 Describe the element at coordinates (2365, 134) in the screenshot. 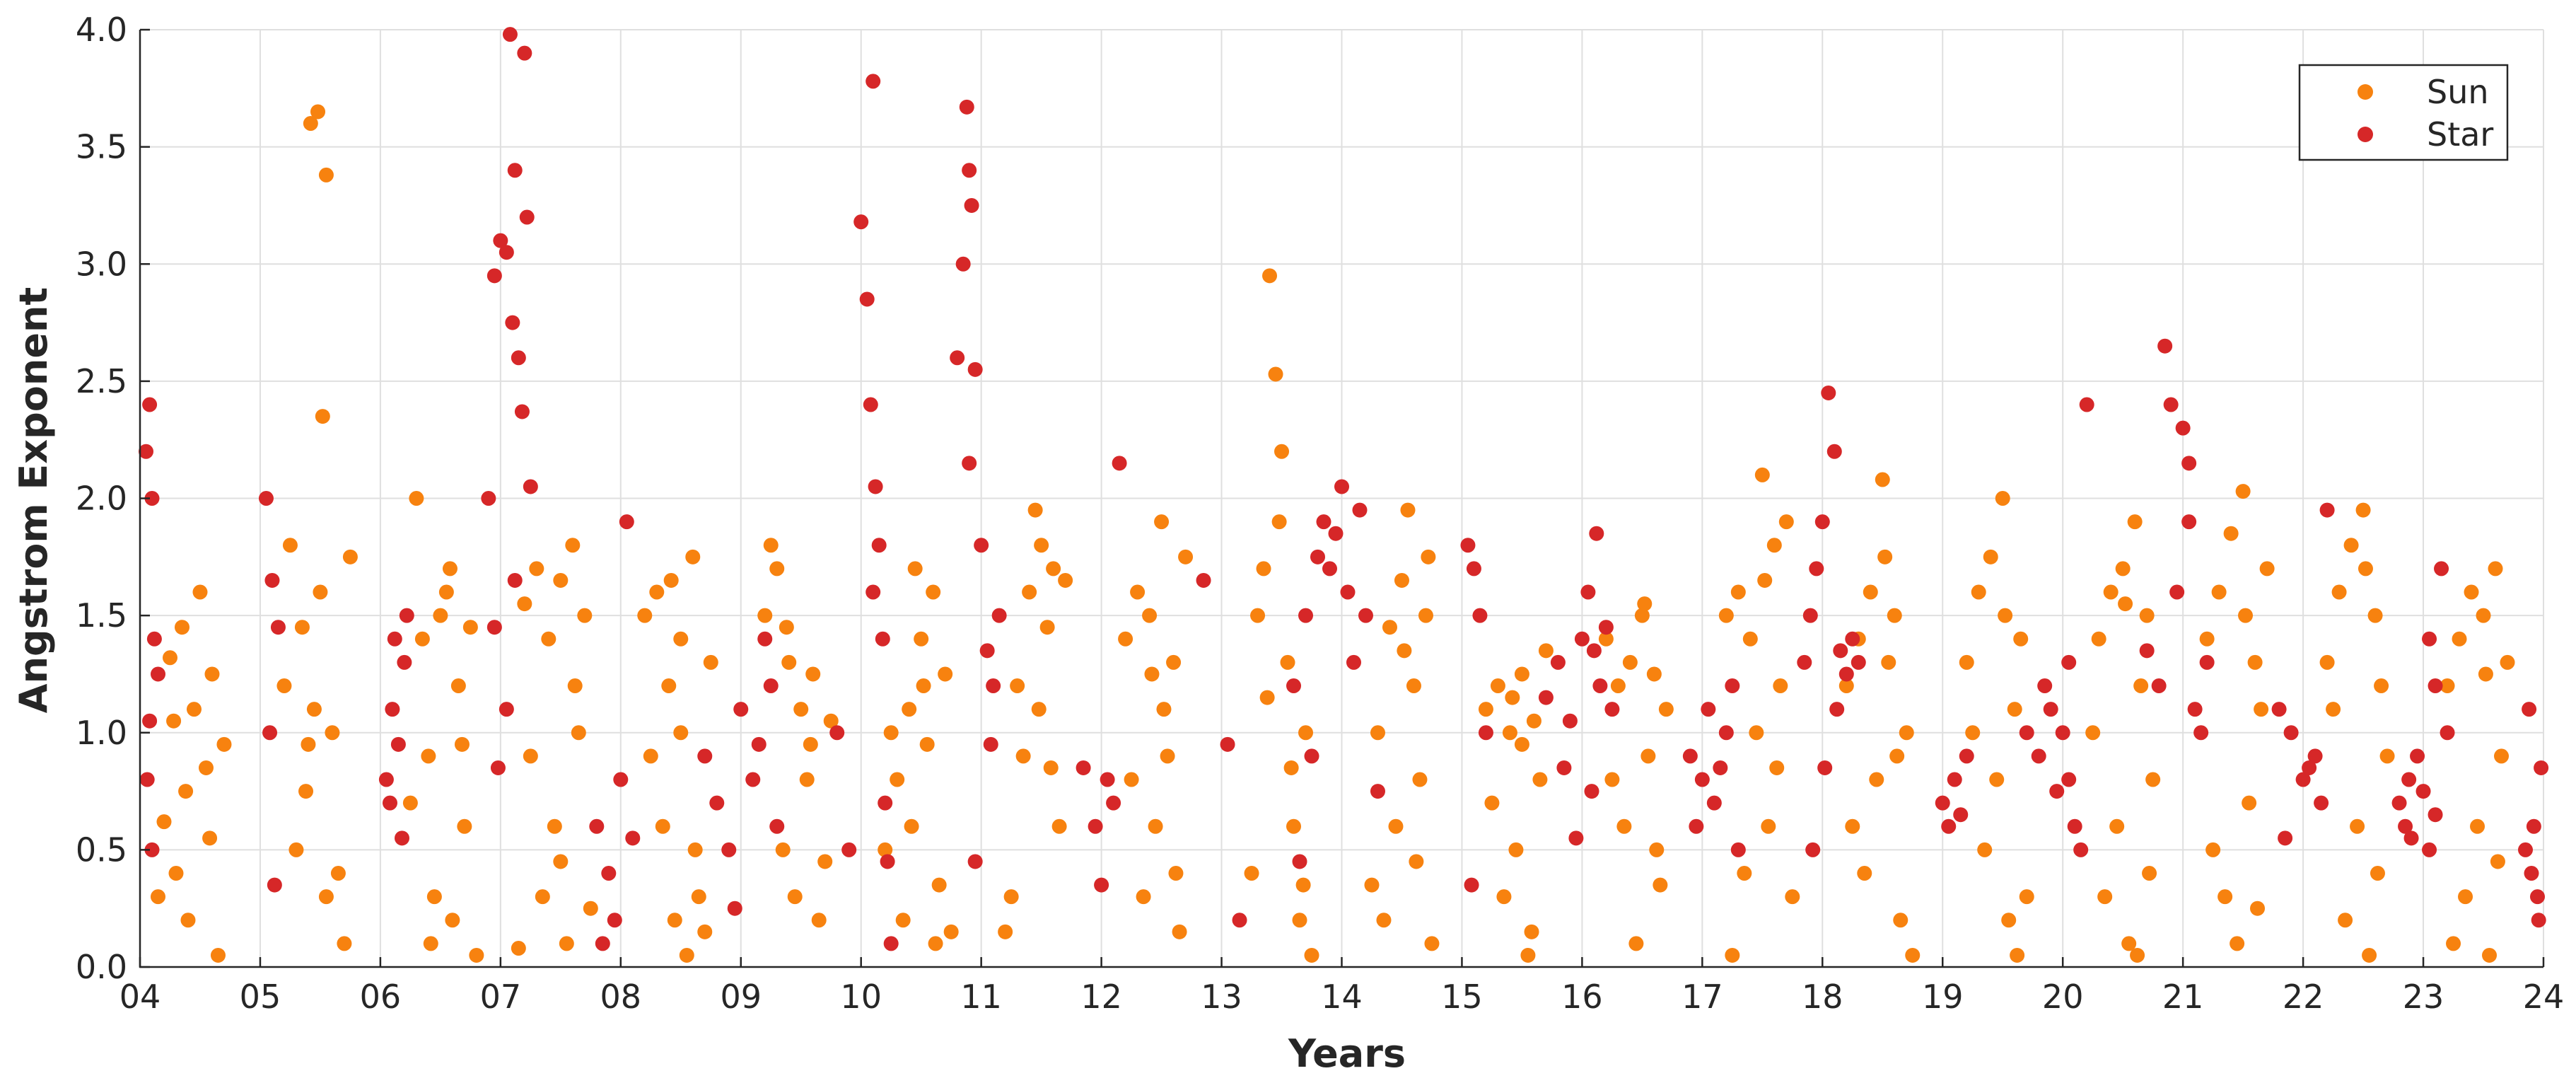

I see `legend-marker-star` at that location.